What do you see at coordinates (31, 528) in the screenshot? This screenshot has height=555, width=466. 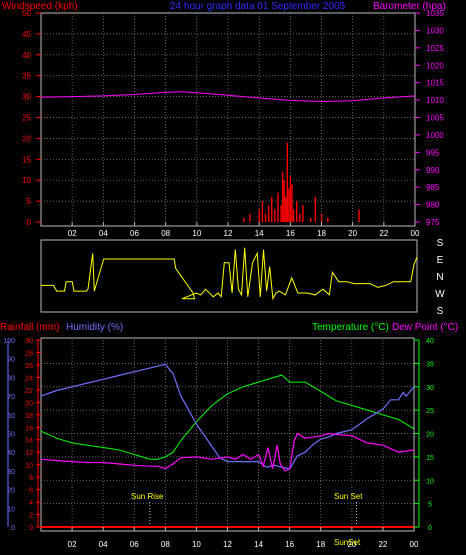 I see `rain-tick-label: 0` at bounding box center [31, 528].